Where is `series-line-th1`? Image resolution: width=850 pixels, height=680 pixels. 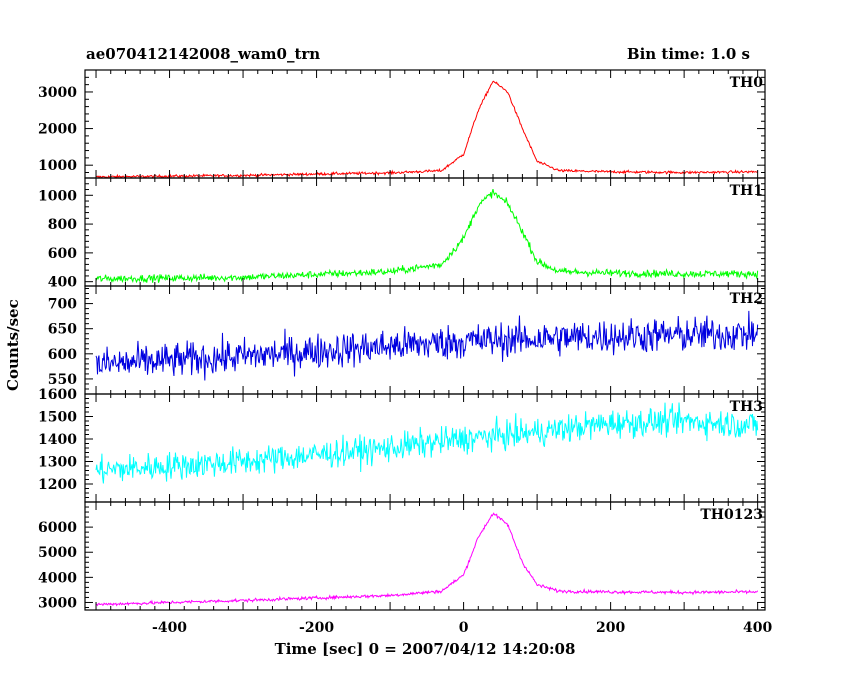 series-line-th1 is located at coordinates (427, 236).